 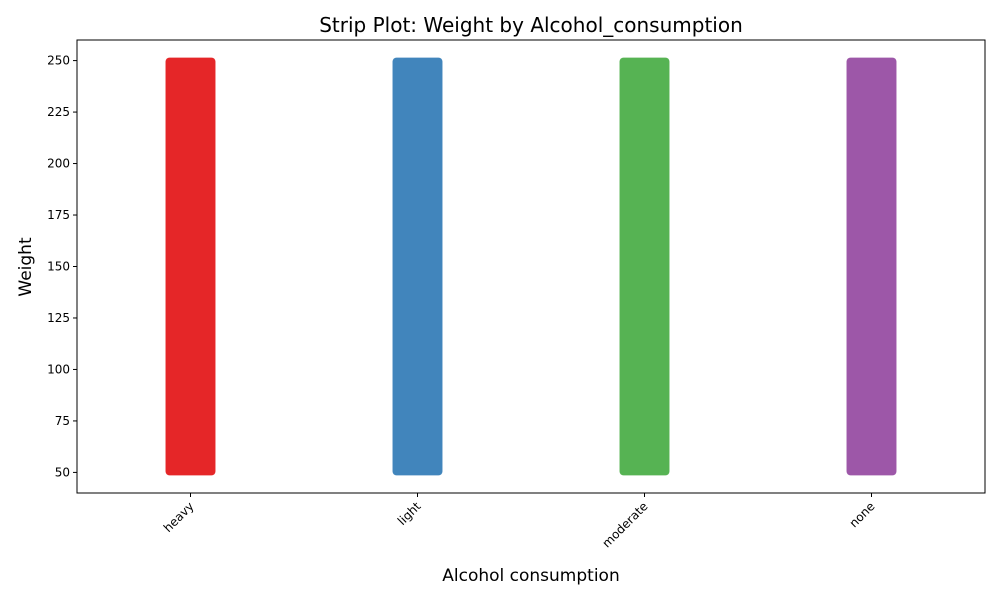 I want to click on y-tick-label: 75, so click(x=62, y=421).